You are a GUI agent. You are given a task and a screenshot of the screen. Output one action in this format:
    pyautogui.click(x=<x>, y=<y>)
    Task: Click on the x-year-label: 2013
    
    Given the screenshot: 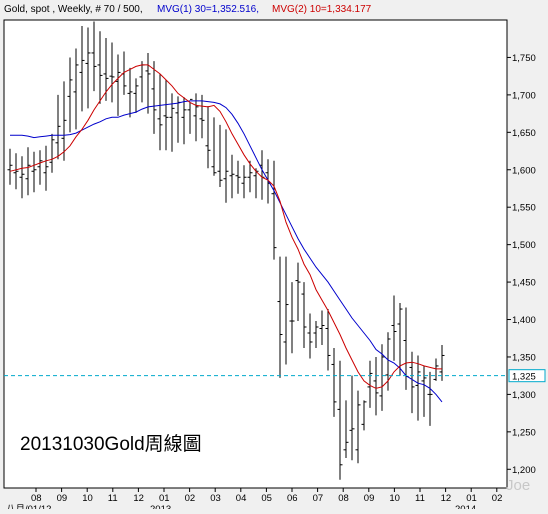 What is the action you would take?
    pyautogui.click(x=160, y=506)
    